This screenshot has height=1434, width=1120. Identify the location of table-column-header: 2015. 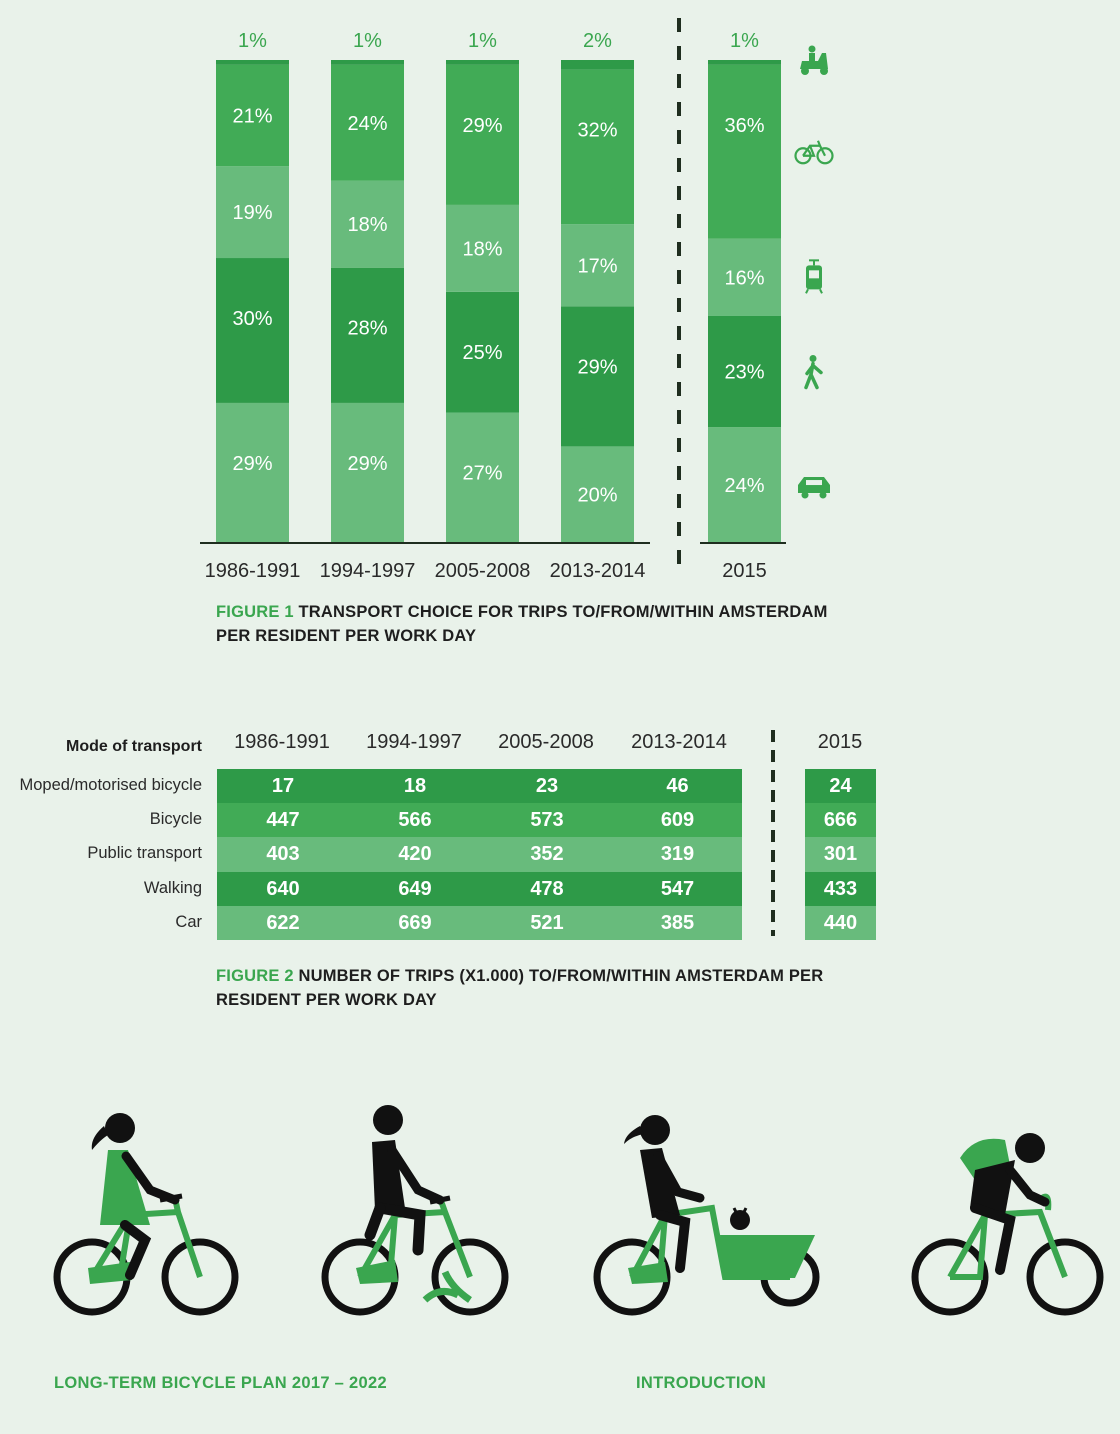
(840, 742).